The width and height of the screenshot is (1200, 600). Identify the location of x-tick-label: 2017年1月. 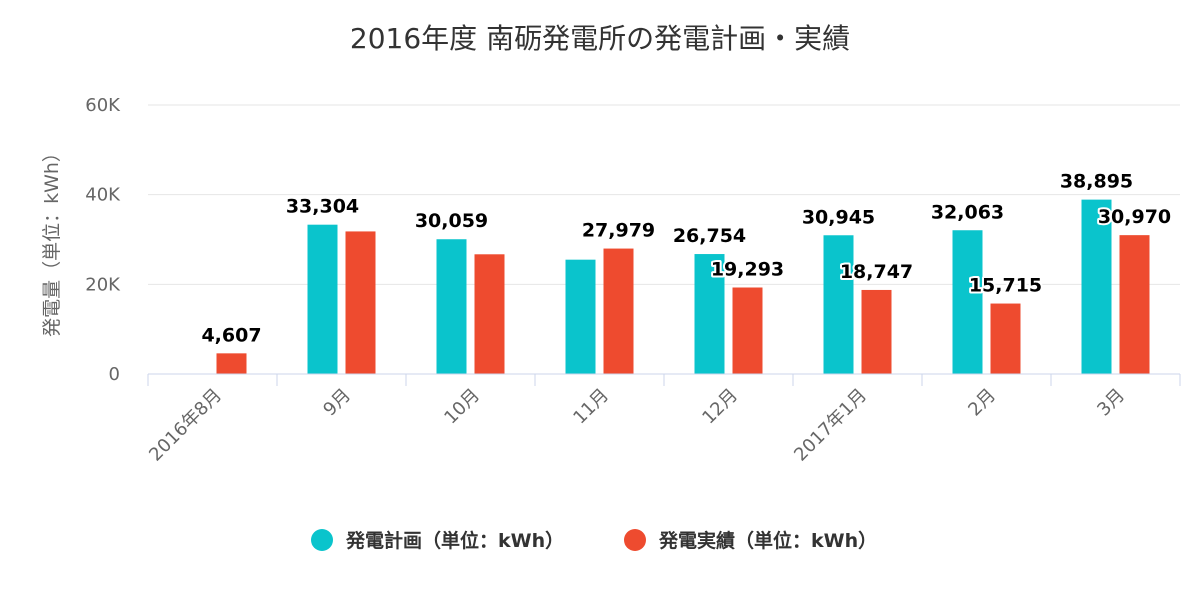
(830, 425).